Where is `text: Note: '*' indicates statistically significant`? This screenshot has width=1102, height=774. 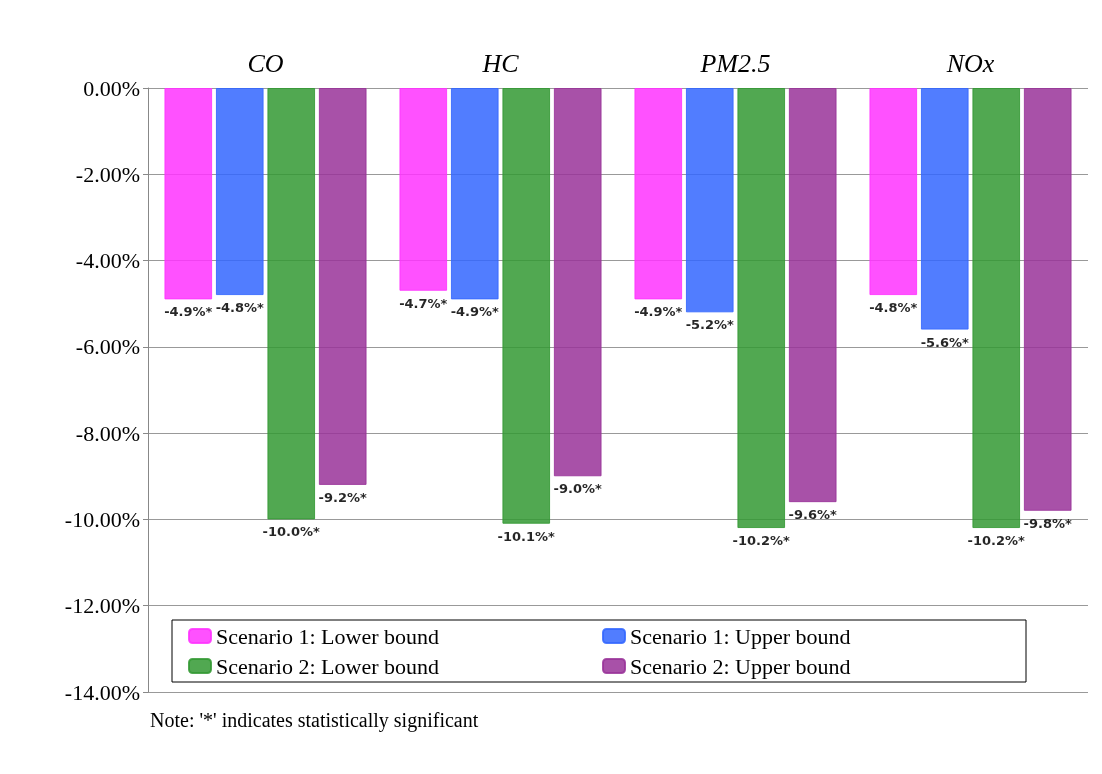 text: Note: '*' indicates statistically significant is located at coordinates (314, 720).